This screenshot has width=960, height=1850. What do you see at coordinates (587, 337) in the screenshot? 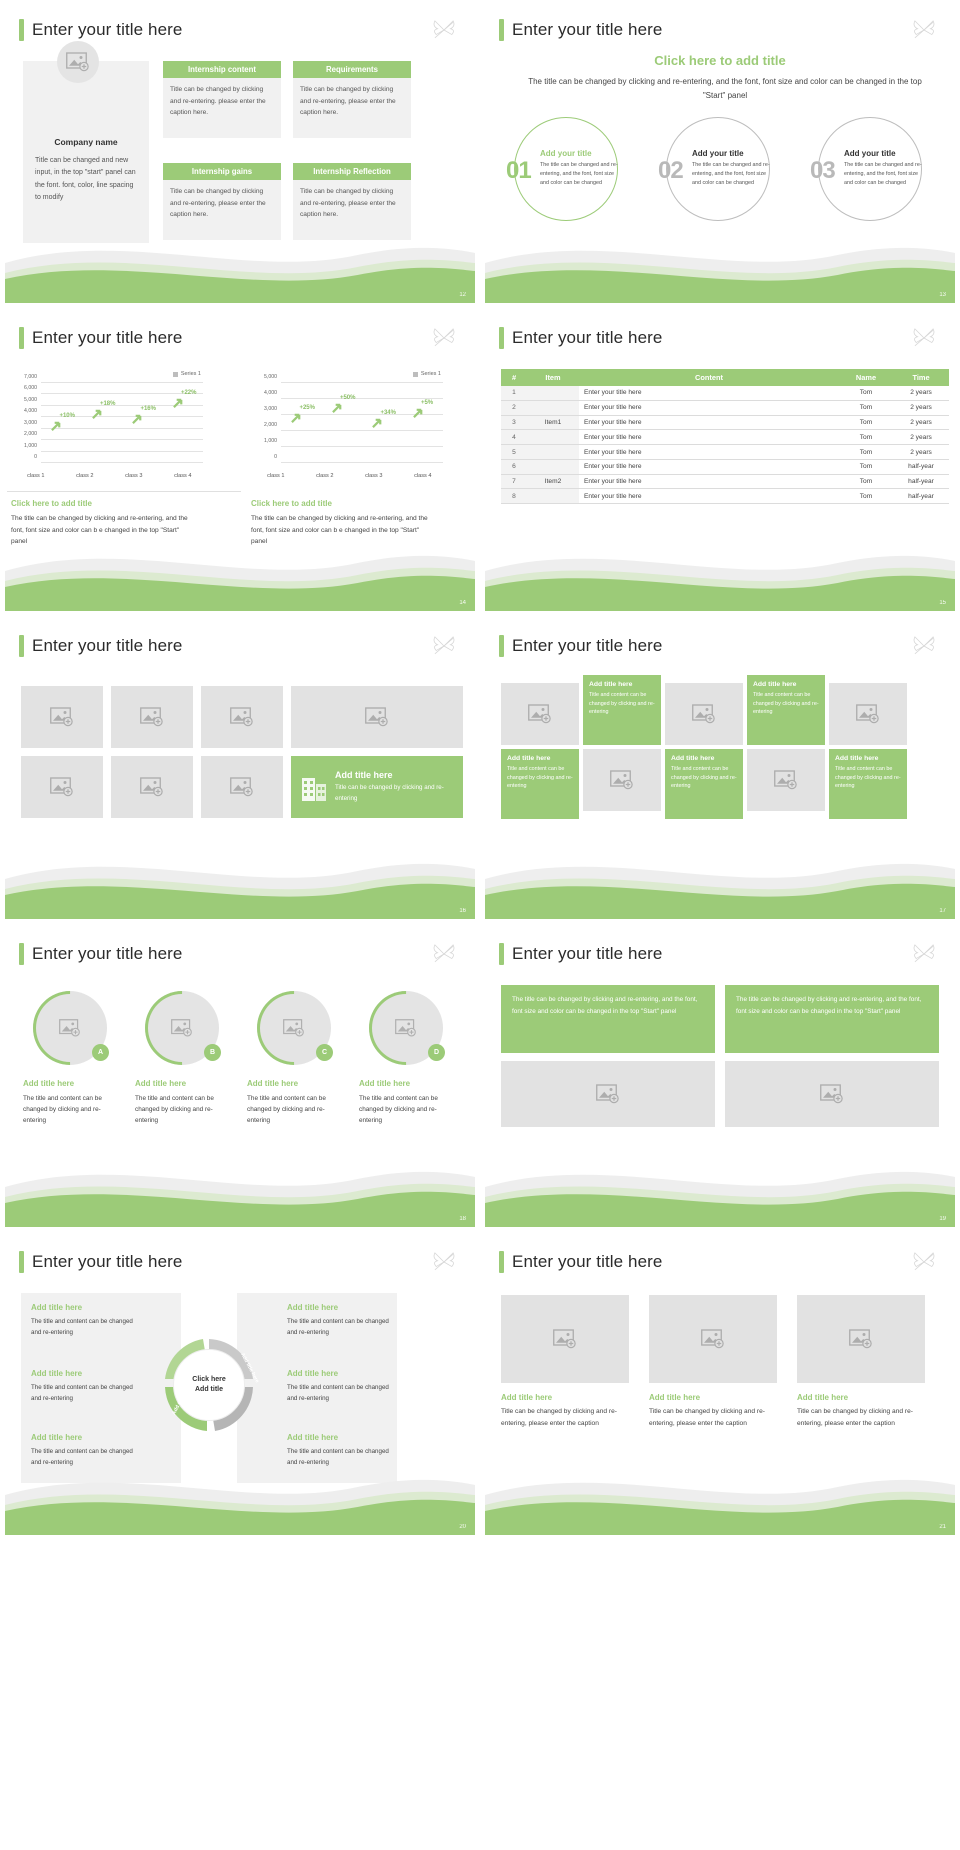
I see `page-title: Enter your title here` at bounding box center [587, 337].